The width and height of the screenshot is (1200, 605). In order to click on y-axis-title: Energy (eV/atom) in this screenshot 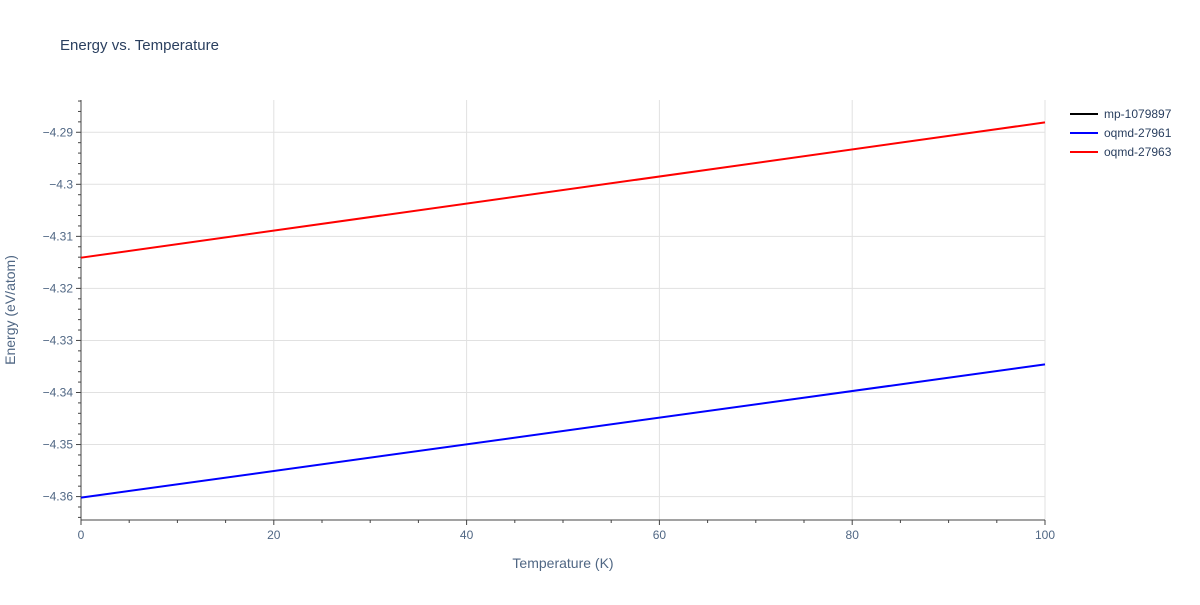, I will do `click(10, 310)`.